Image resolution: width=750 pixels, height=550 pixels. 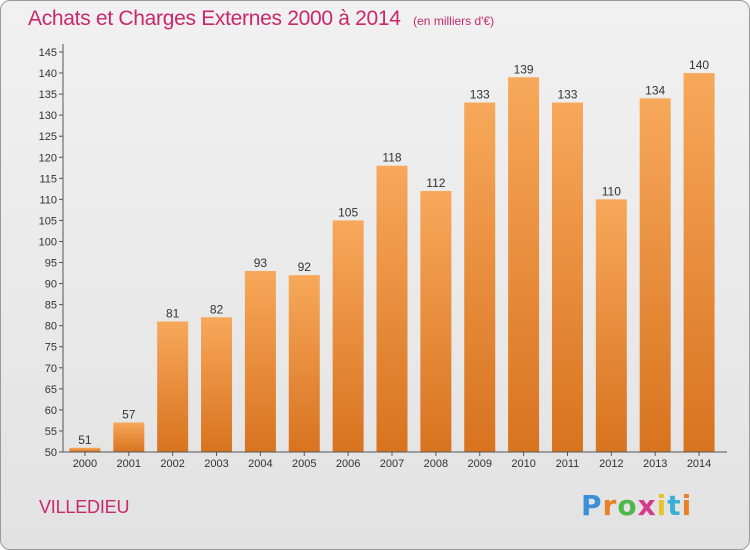 I want to click on data-label: 118, so click(x=391, y=158).